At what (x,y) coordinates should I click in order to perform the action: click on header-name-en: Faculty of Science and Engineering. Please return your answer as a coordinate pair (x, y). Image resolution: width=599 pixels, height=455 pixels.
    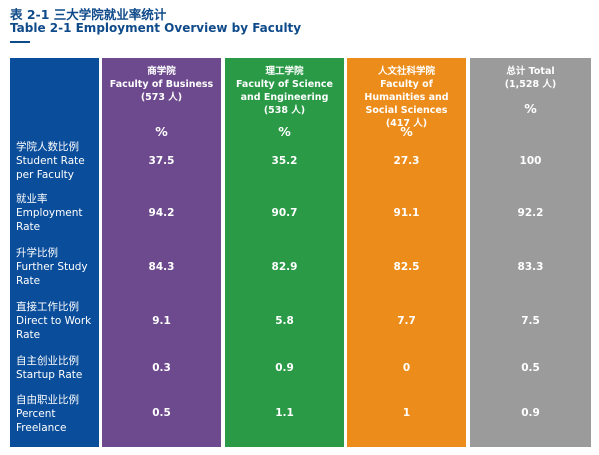
    Looking at the image, I should click on (284, 91).